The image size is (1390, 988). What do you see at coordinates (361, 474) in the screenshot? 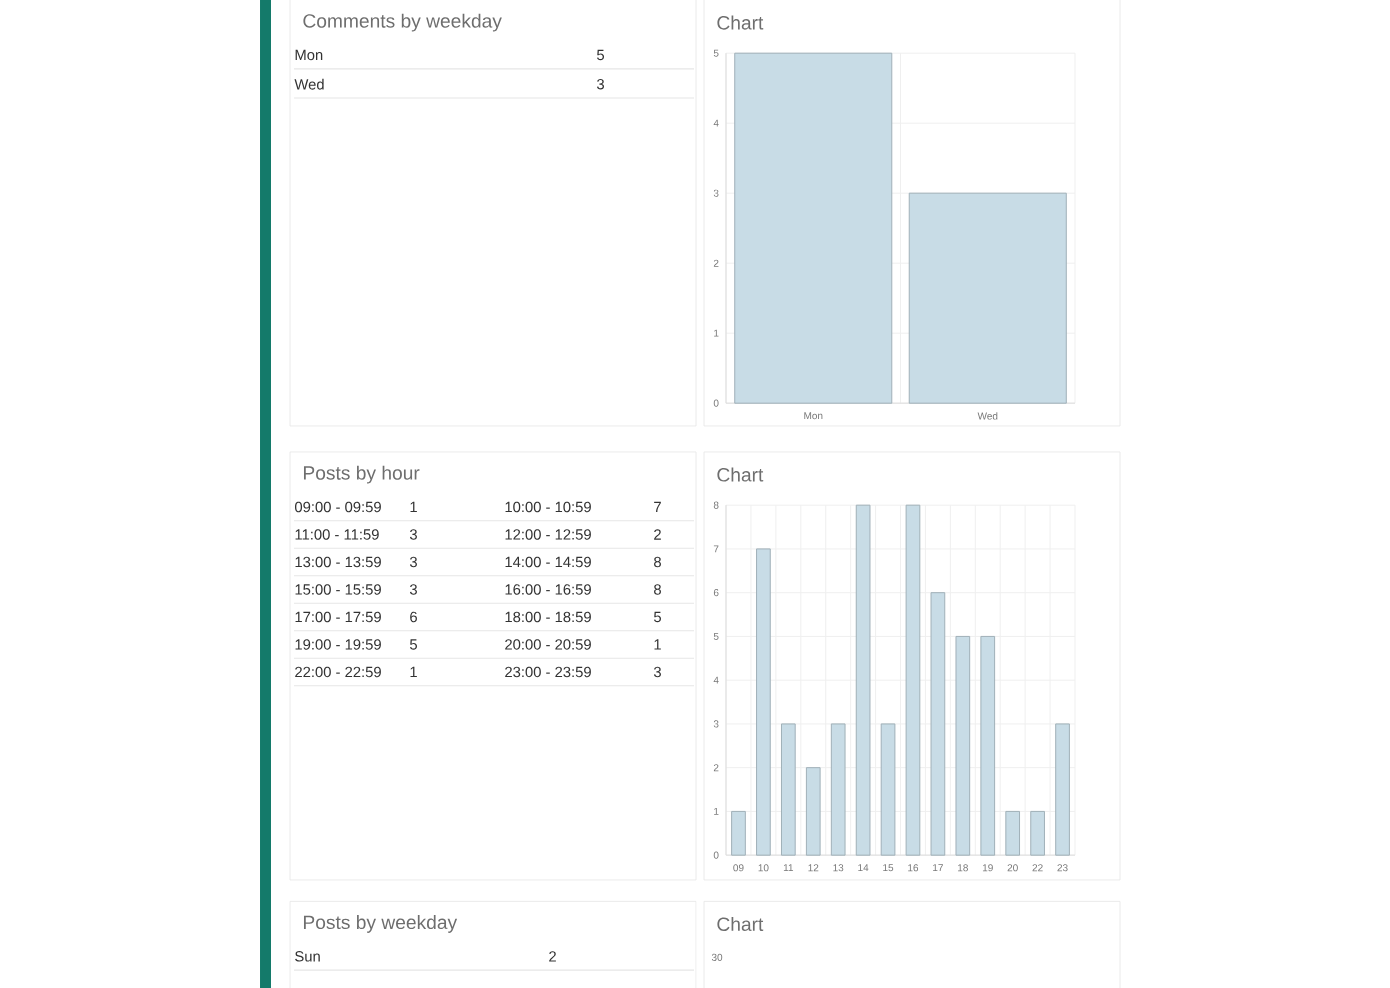
I see `text: Posts by hour` at bounding box center [361, 474].